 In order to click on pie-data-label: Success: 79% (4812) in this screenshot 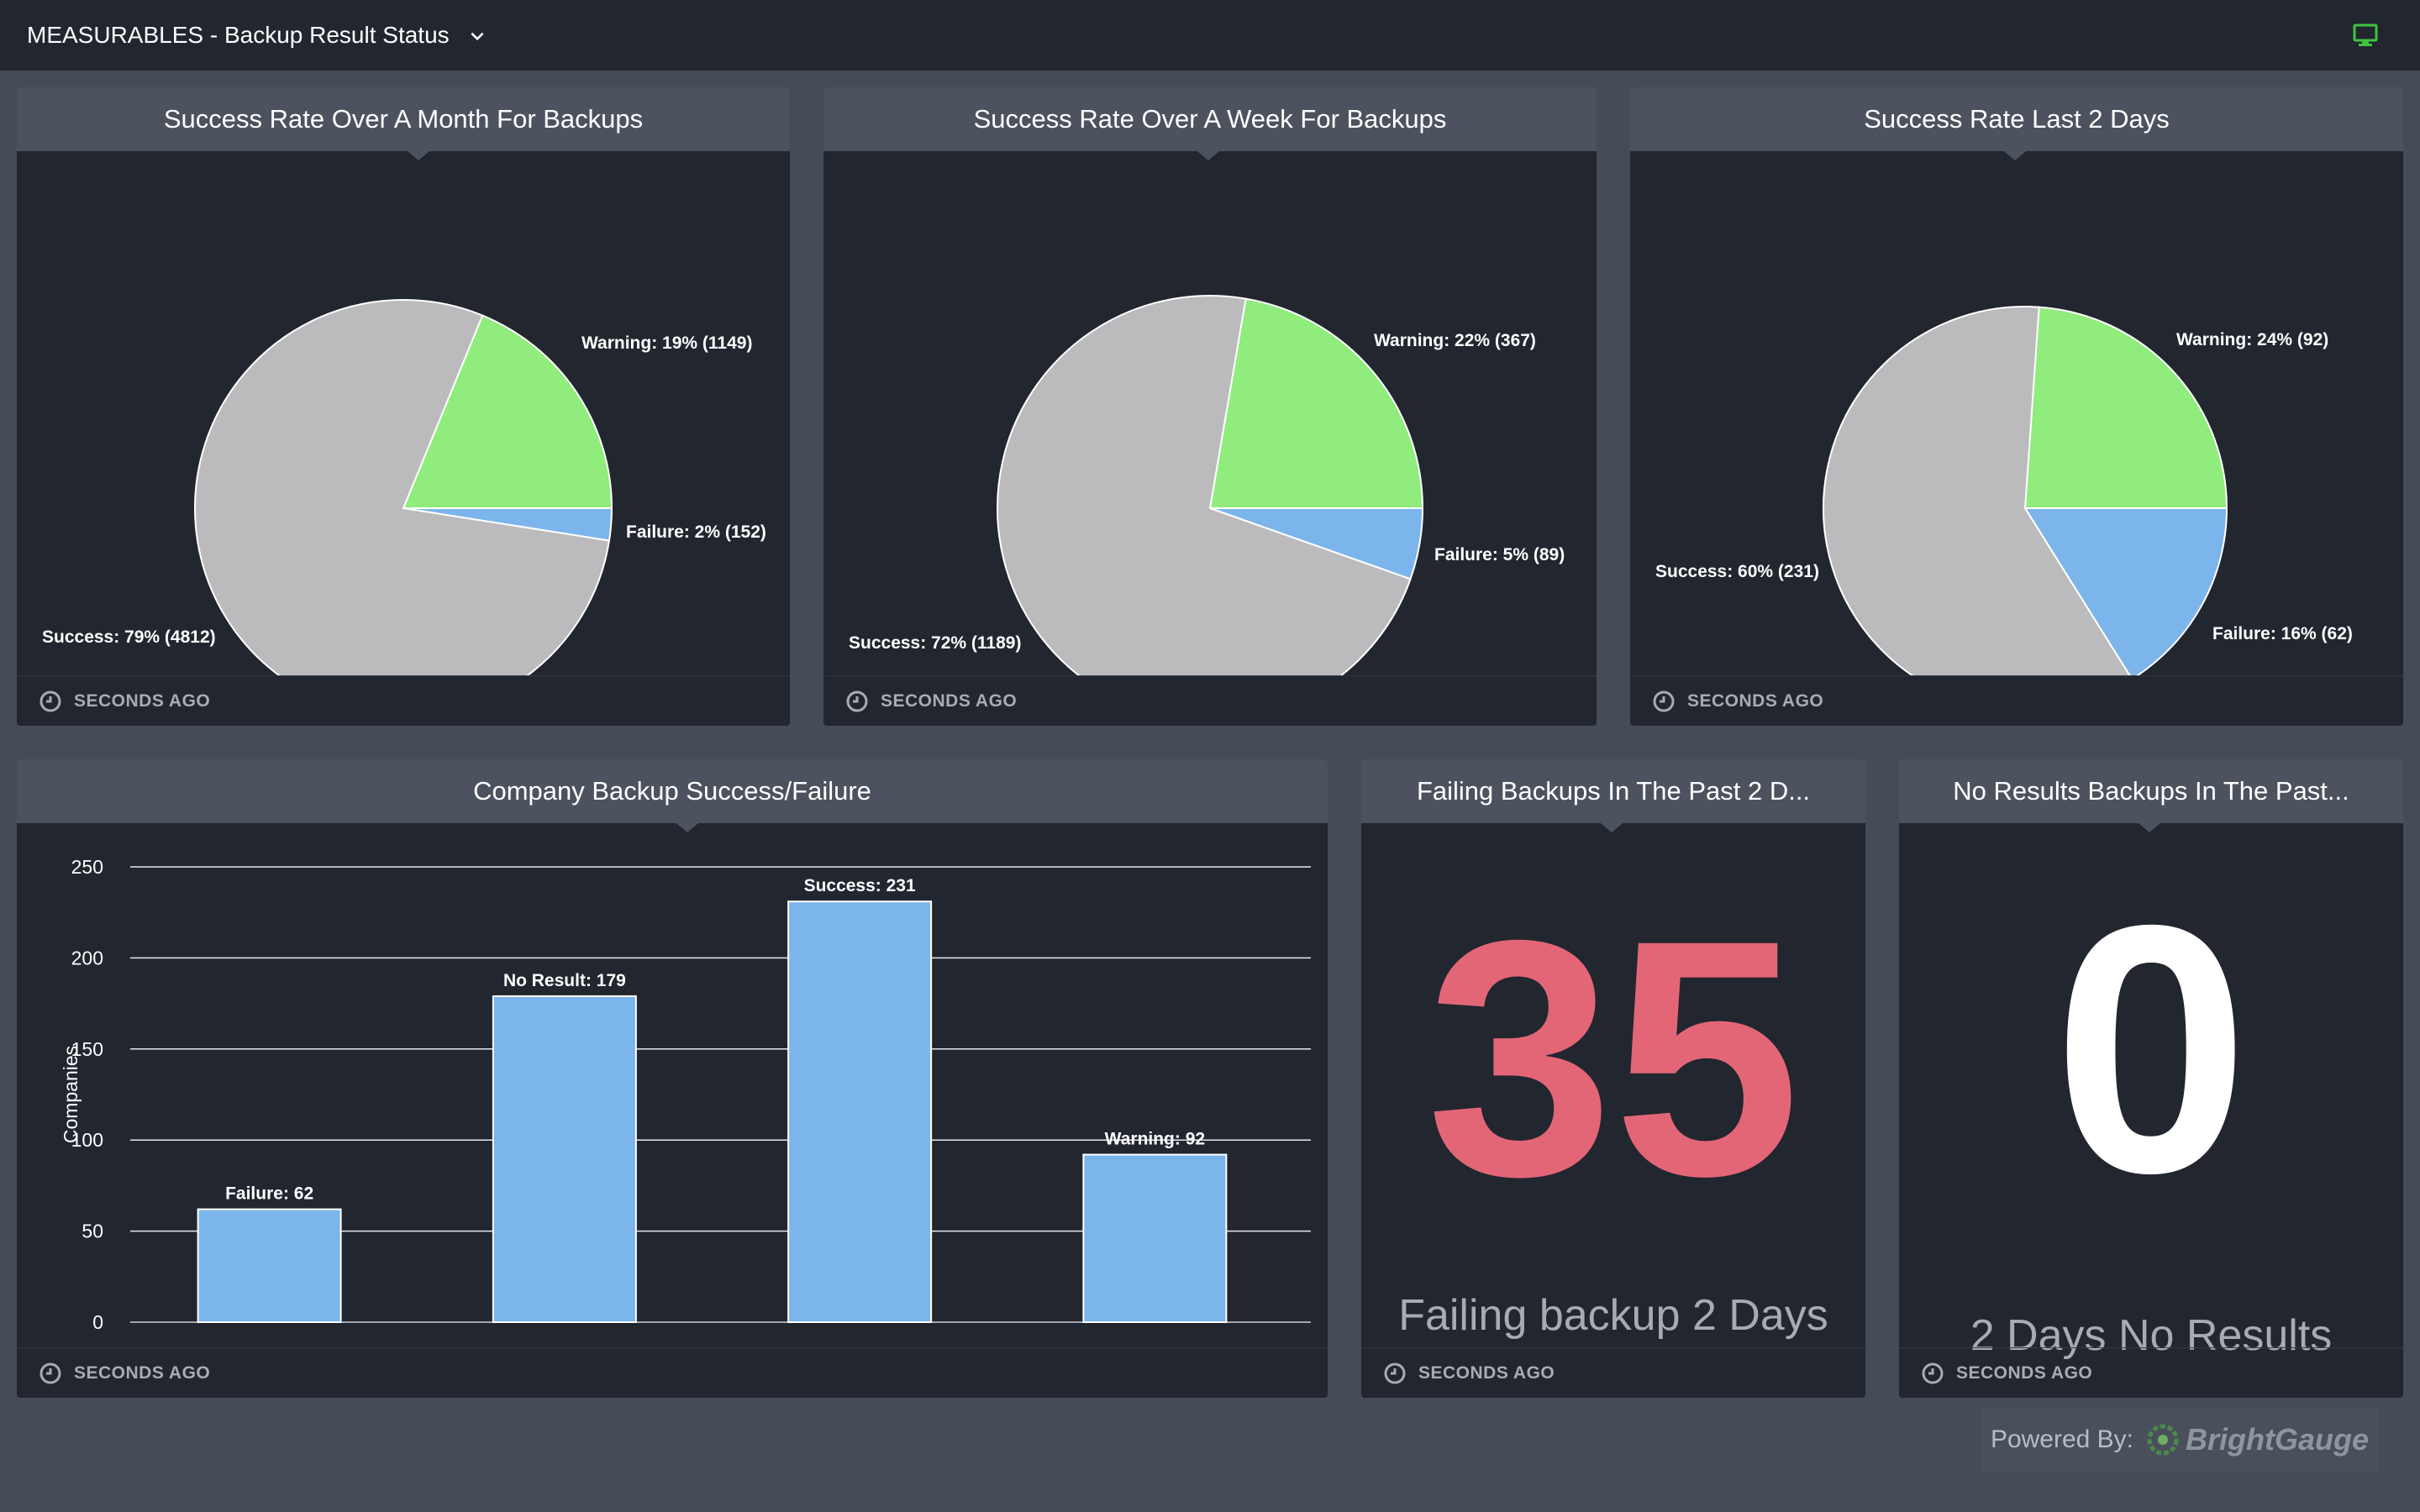, I will do `click(129, 637)`.